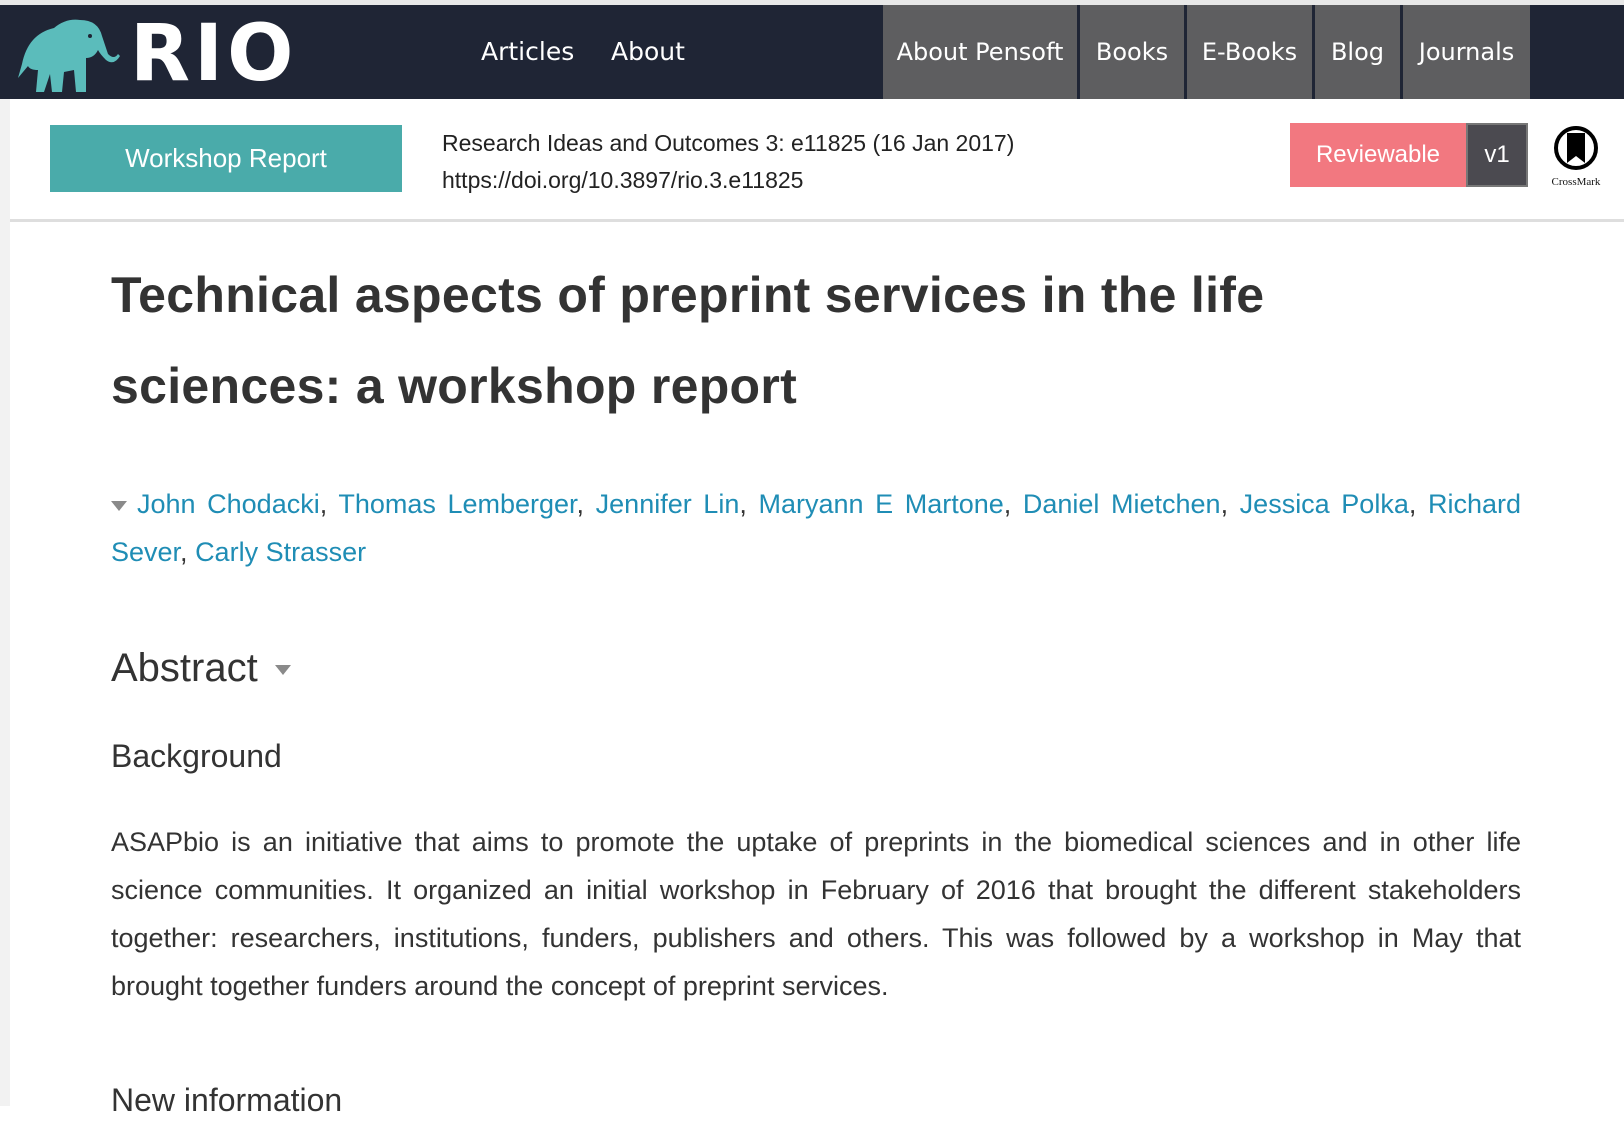 This screenshot has height=1122, width=1624. I want to click on nav-articles: Articles, so click(528, 51).